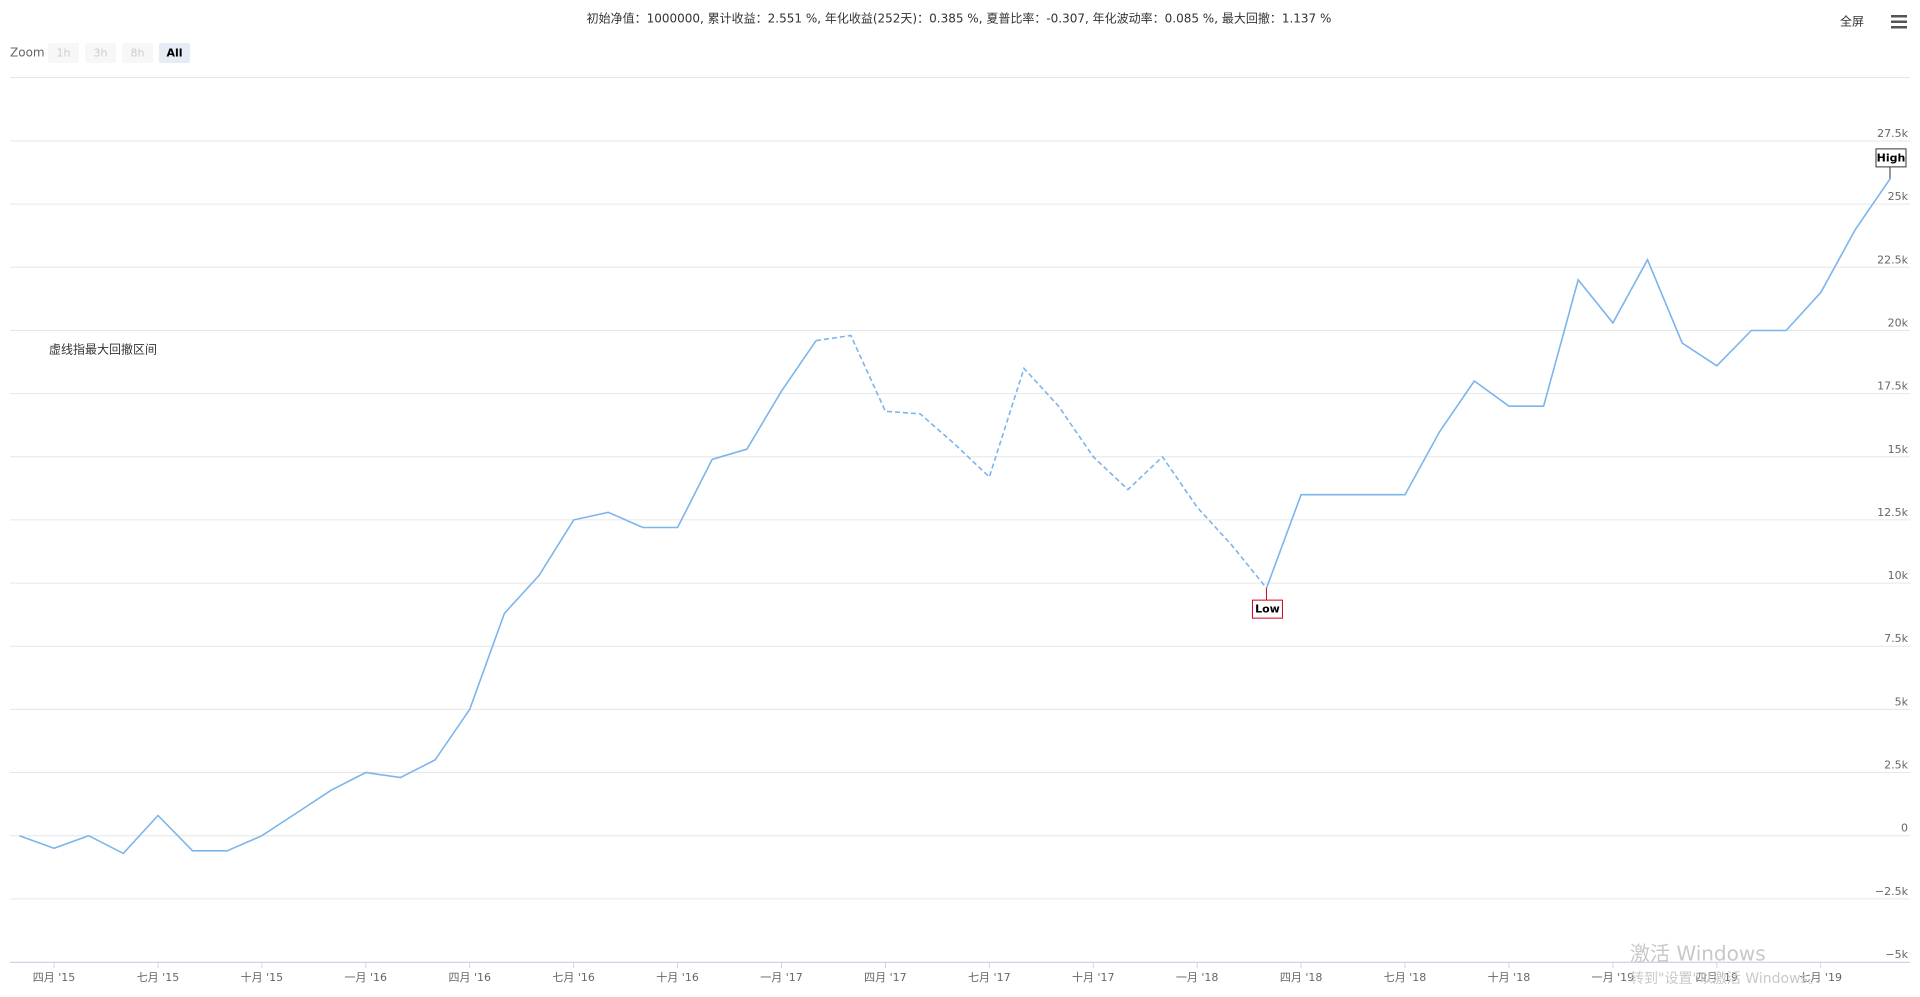 This screenshot has height=997, width=1920. I want to click on x-tick-label: 一月 '17, so click(781, 977).